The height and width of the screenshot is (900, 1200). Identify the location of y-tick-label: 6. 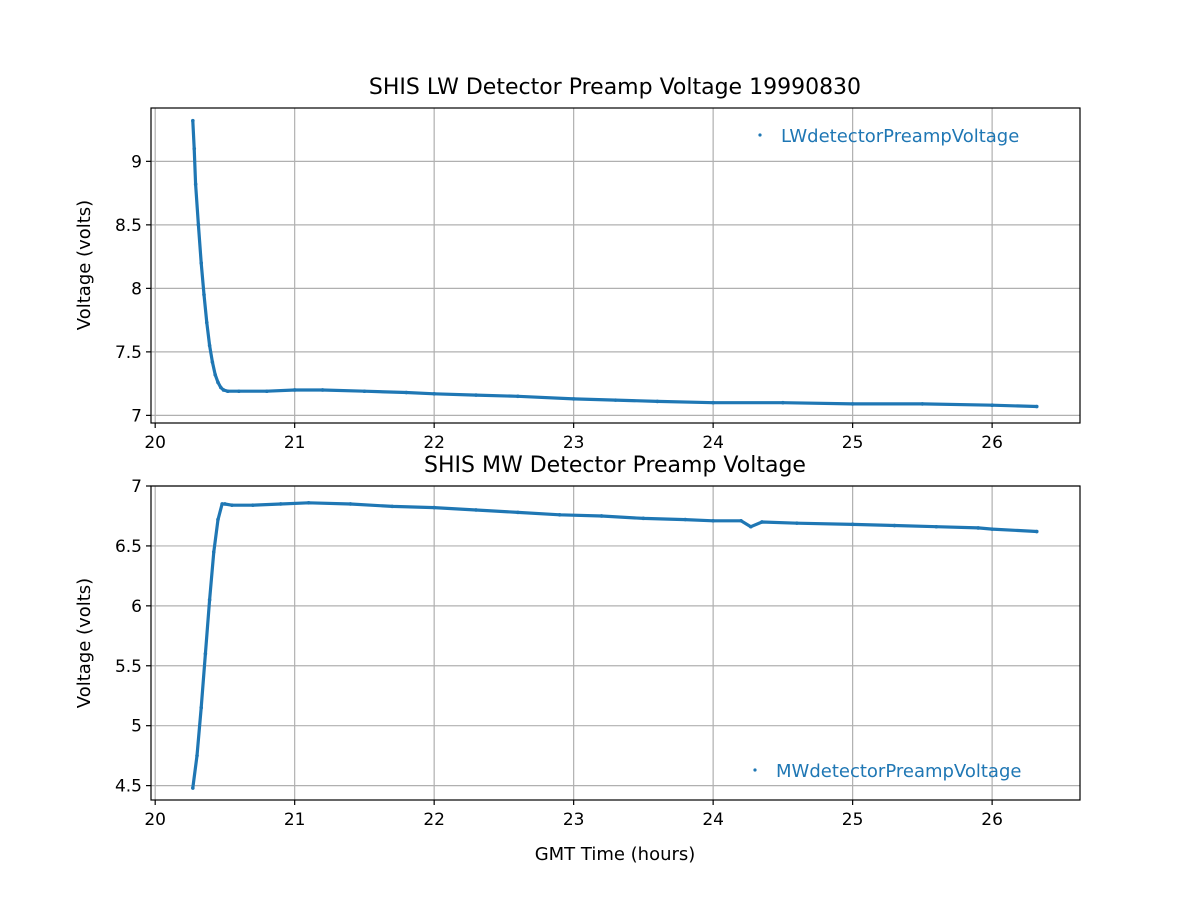
(136, 607).